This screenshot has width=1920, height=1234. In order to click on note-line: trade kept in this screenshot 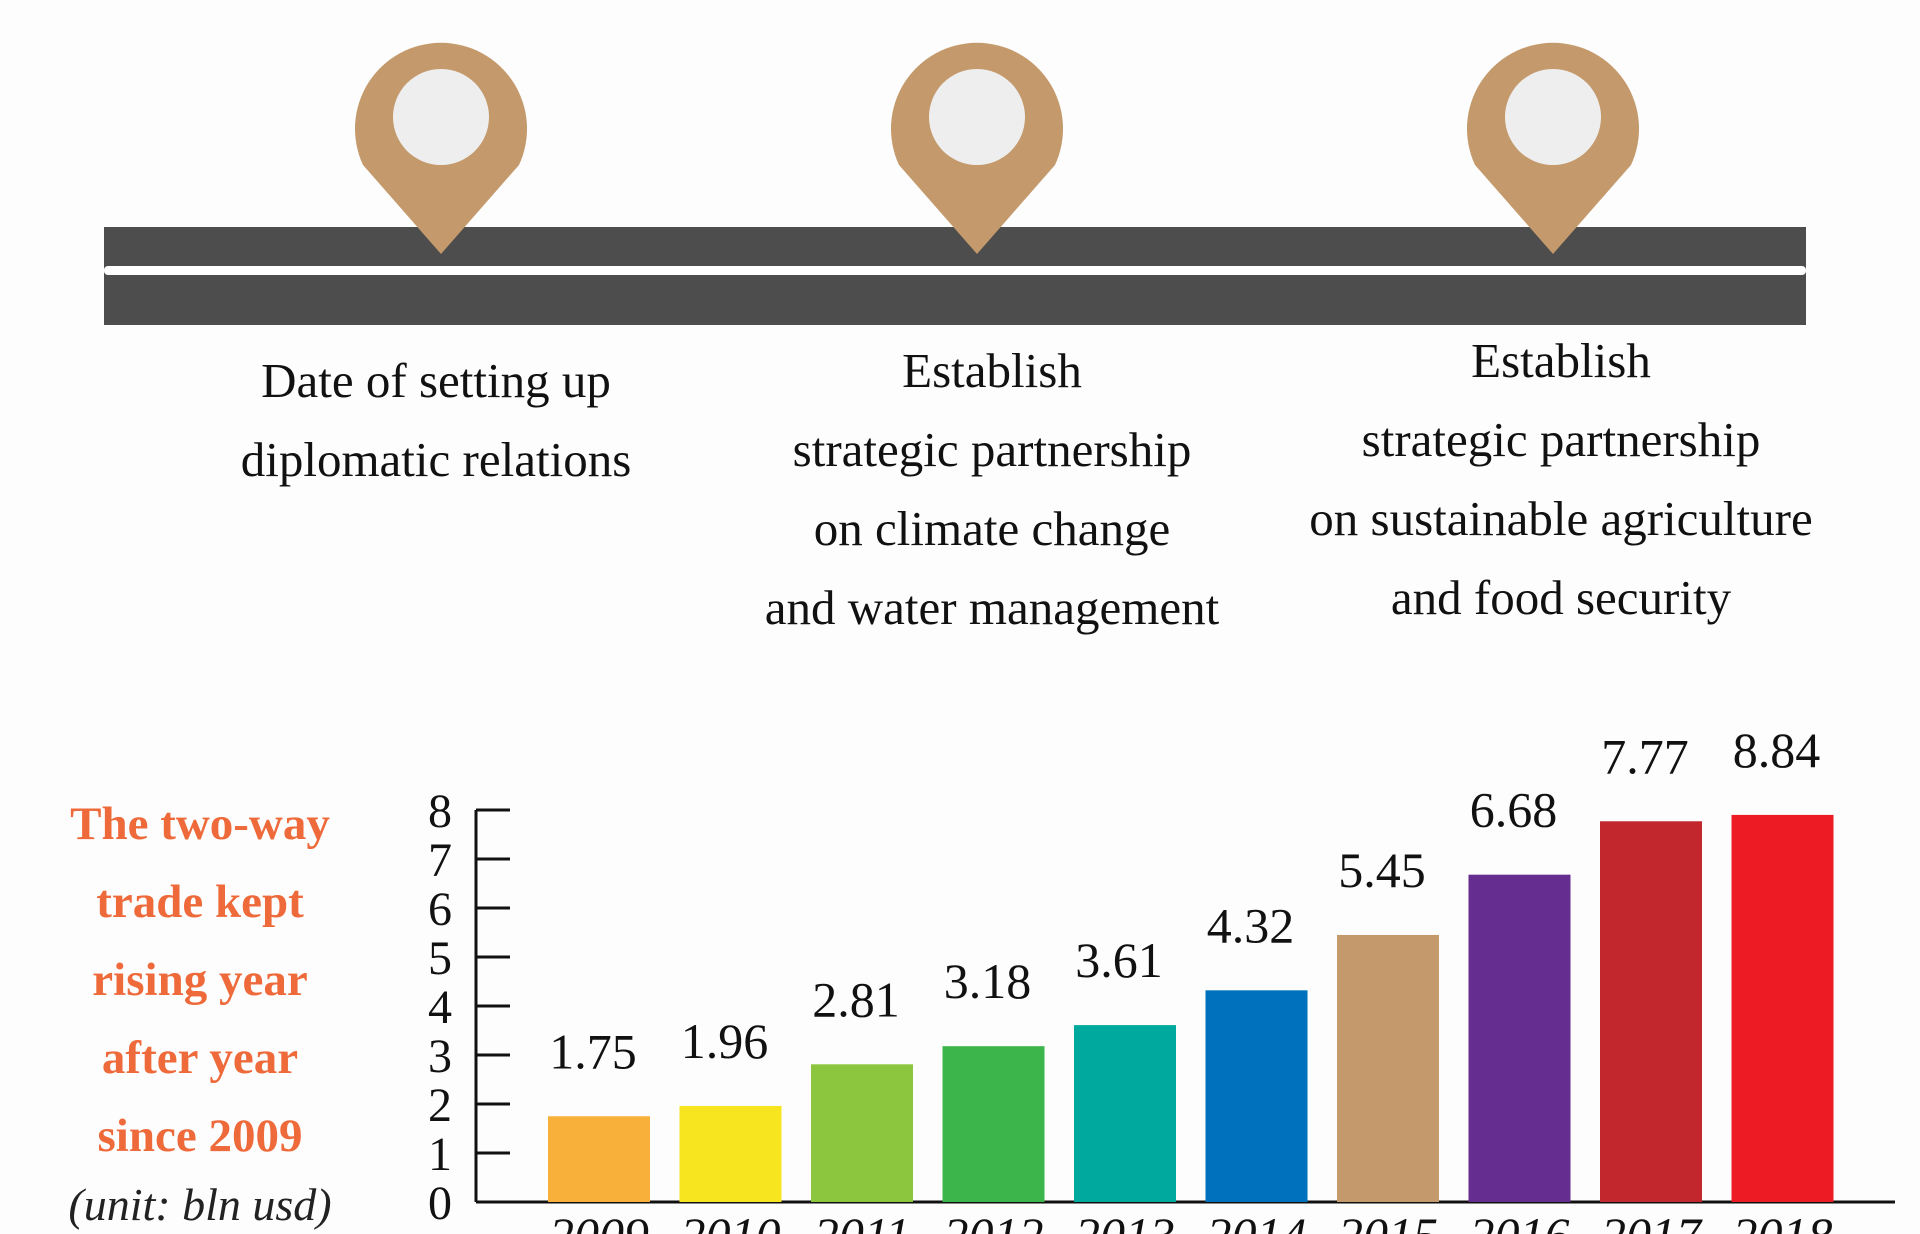, I will do `click(200, 902)`.